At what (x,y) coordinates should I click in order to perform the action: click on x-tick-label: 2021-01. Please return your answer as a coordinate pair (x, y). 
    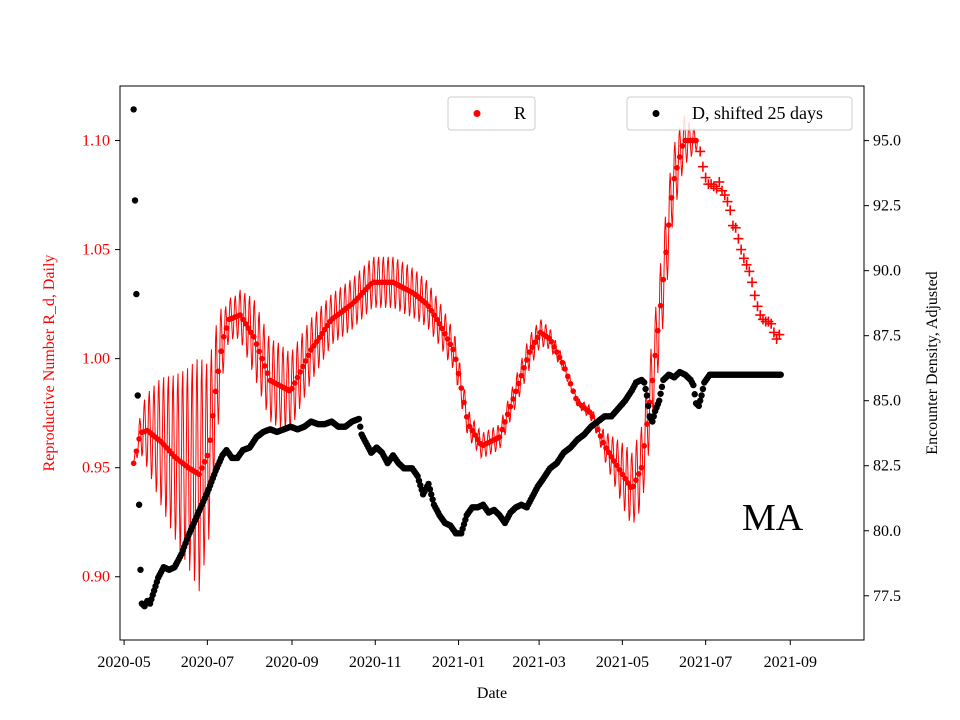
    Looking at the image, I should click on (458, 662).